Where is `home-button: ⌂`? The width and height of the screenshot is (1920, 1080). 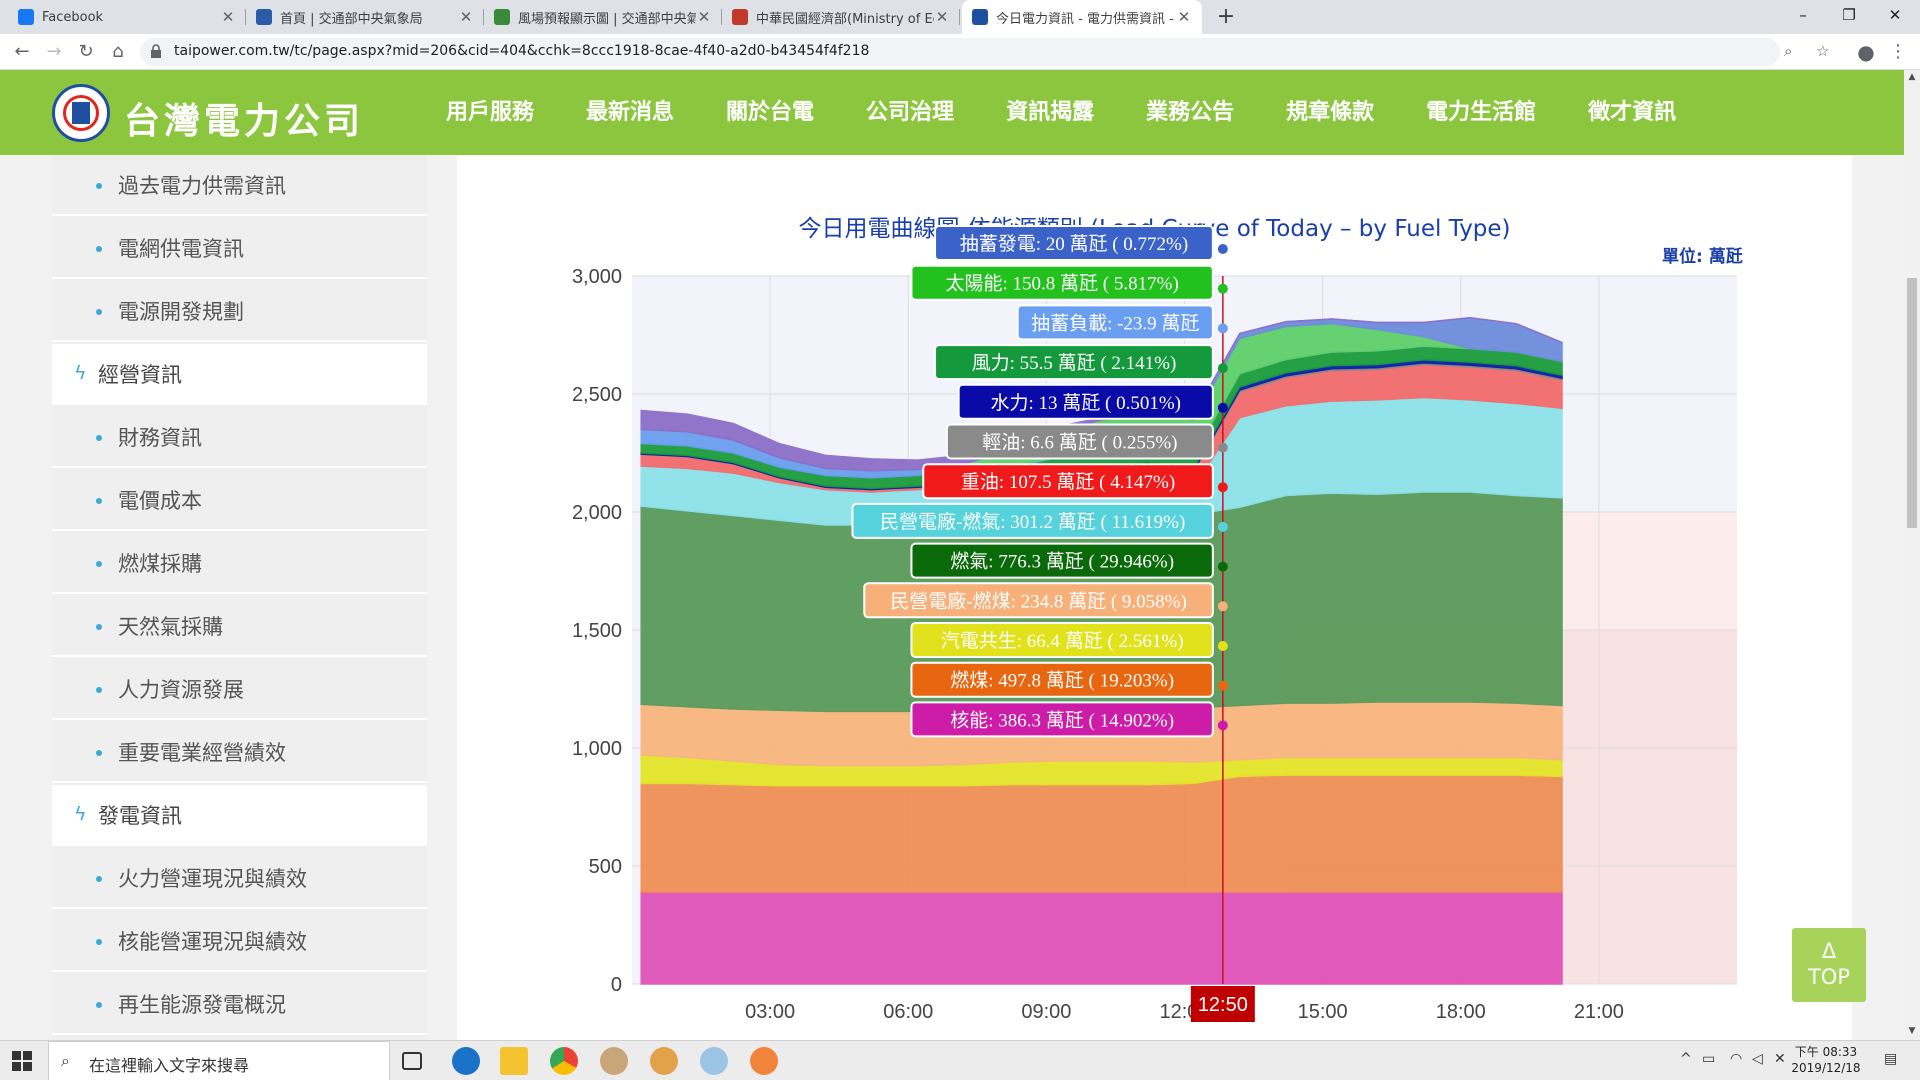 home-button: ⌂ is located at coordinates (118, 51).